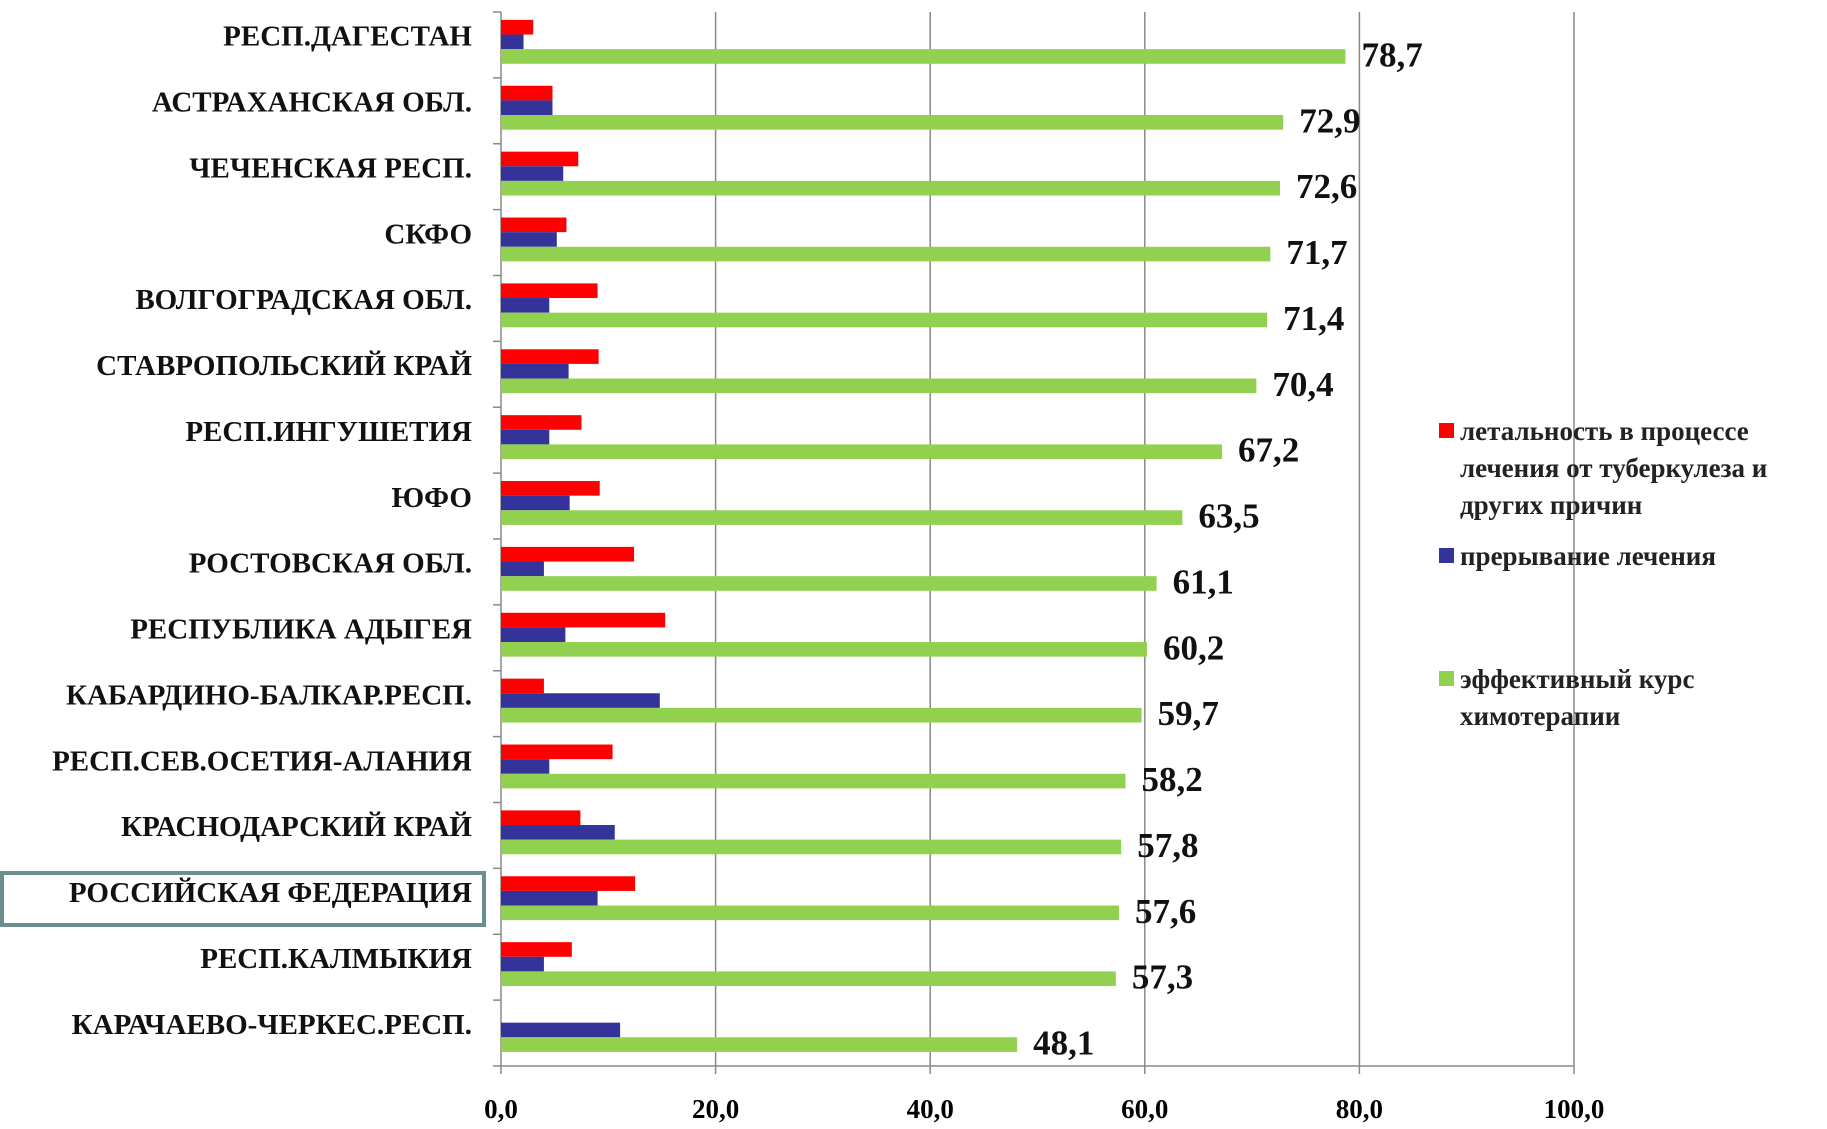 Image resolution: width=1827 pixels, height=1129 pixels. Describe the element at coordinates (1588, 556) in the screenshot. I see `legend-label: прерывание лечения` at that location.